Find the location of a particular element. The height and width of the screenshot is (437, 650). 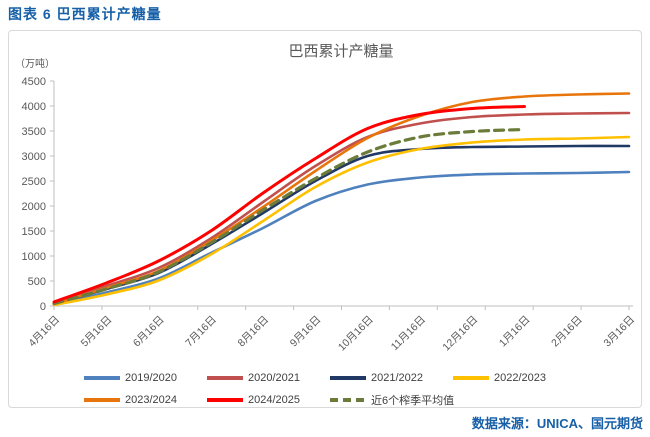

x-tick-label: 1月16日 is located at coordinates (515, 332).